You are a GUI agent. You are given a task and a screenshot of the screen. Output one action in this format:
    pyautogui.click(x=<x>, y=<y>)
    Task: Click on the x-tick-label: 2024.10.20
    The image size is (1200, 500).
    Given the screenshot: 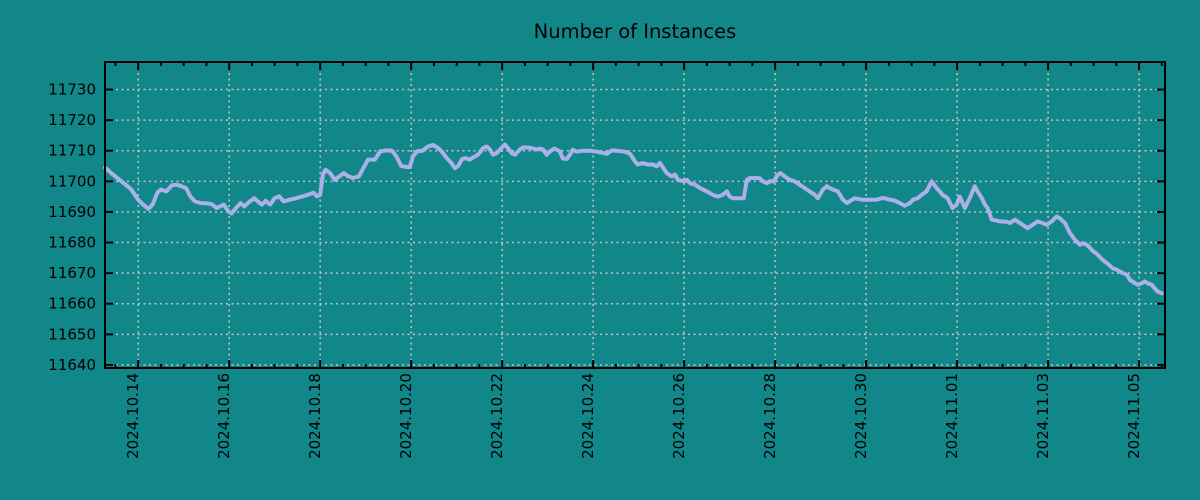 What is the action you would take?
    pyautogui.click(x=406, y=416)
    